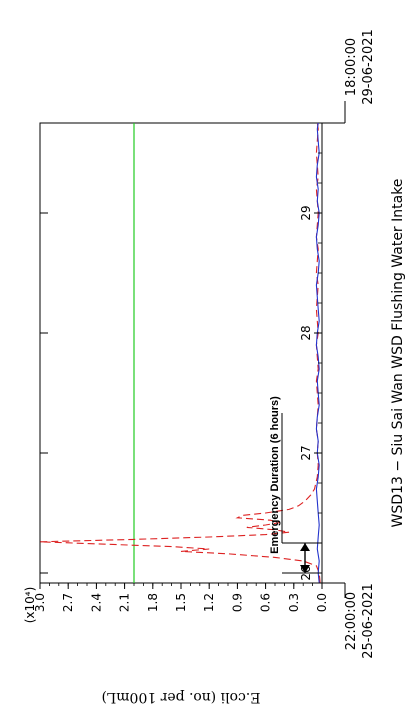 Image resolution: width=409 pixels, height=713 pixels. I want to click on y-tick-label: 1.5, so click(181, 602).